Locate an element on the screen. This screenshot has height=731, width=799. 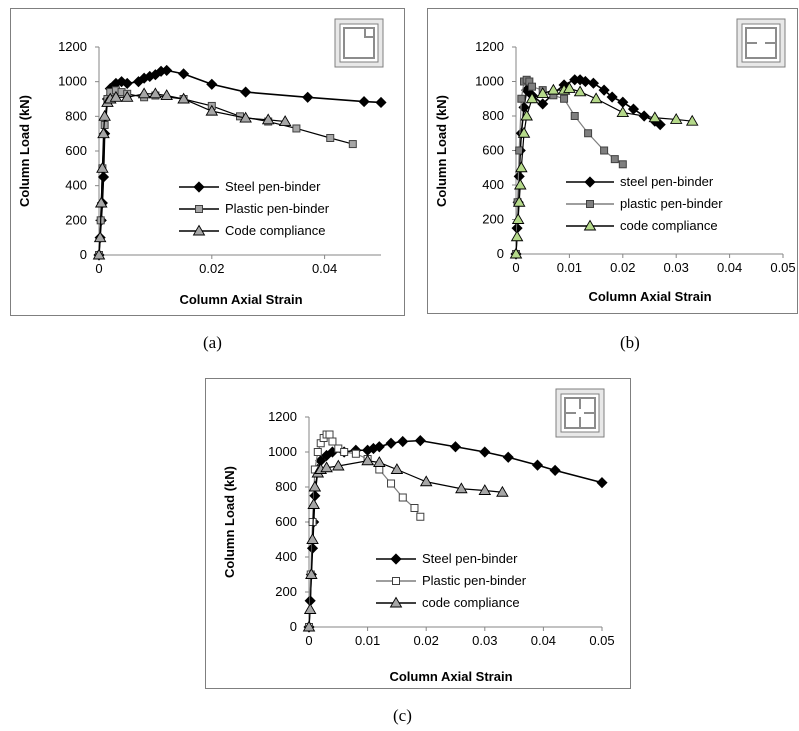
legend-label: steel pen-binder is located at coordinates (667, 181).